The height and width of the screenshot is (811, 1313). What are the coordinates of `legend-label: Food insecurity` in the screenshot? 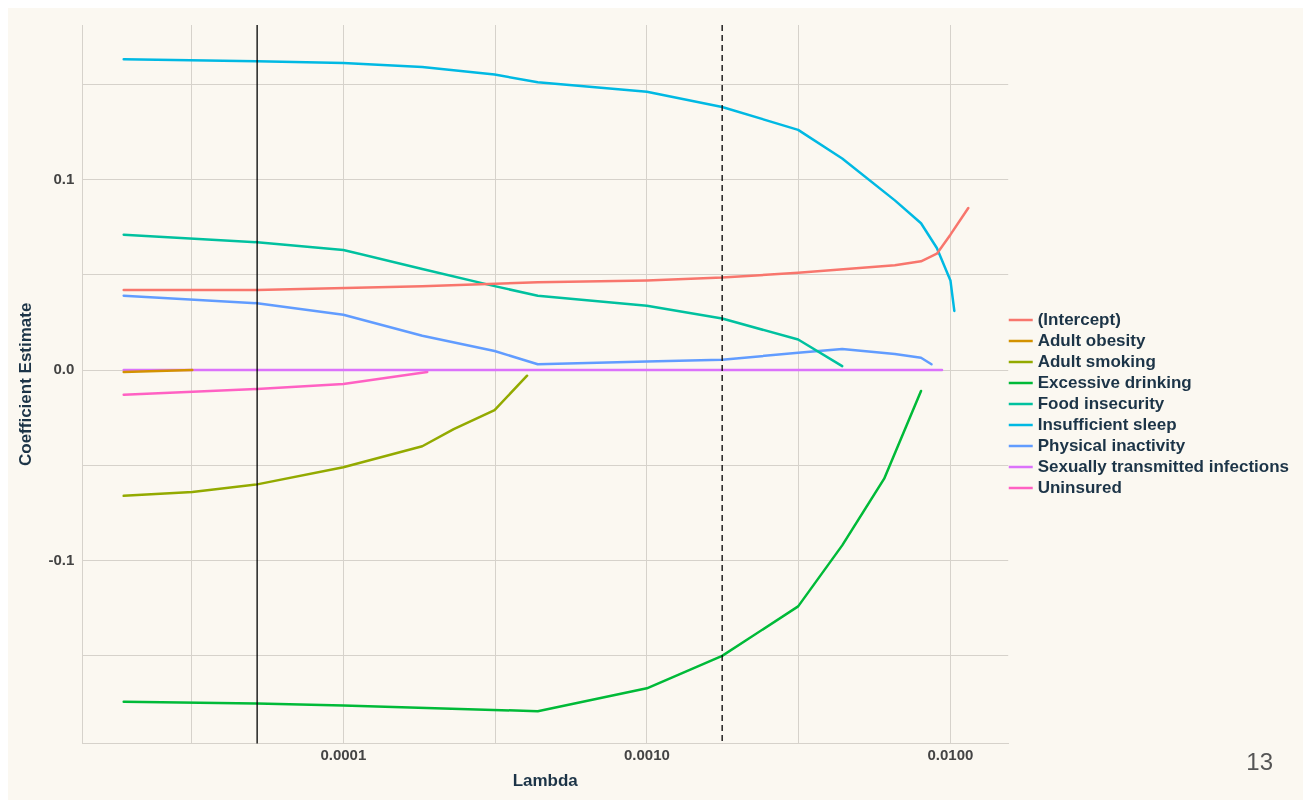 It's located at (1101, 403).